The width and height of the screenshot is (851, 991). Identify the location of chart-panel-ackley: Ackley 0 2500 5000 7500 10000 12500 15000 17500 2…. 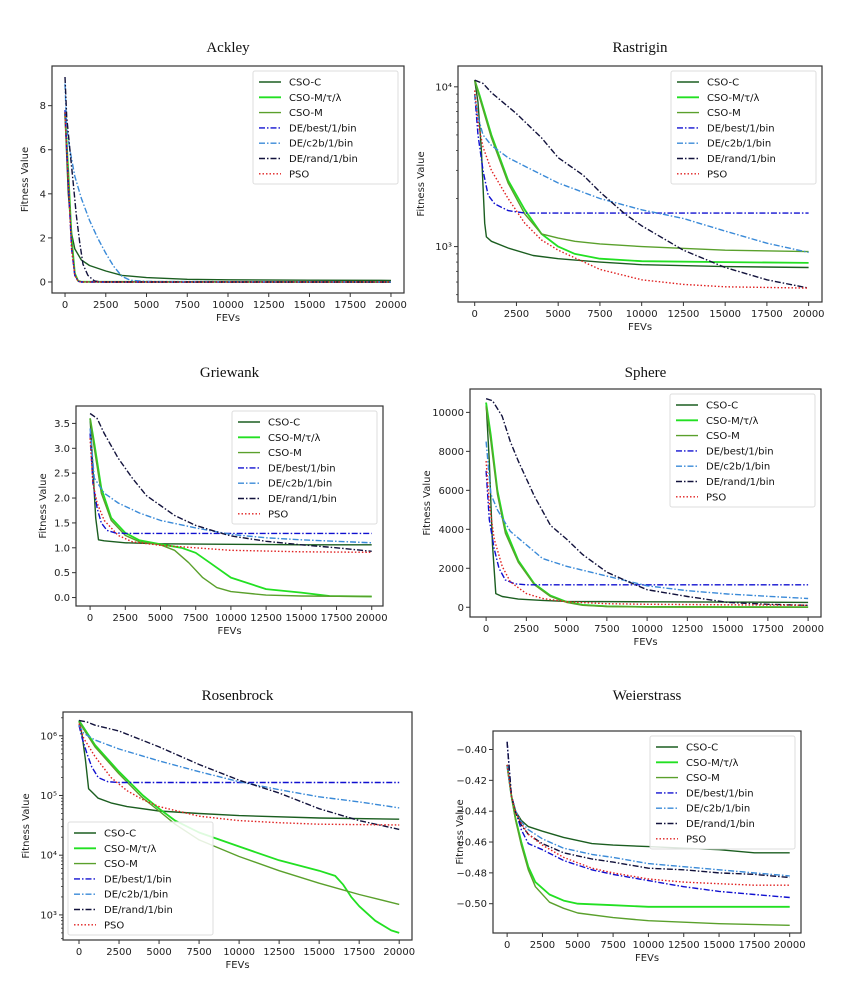
(213, 182).